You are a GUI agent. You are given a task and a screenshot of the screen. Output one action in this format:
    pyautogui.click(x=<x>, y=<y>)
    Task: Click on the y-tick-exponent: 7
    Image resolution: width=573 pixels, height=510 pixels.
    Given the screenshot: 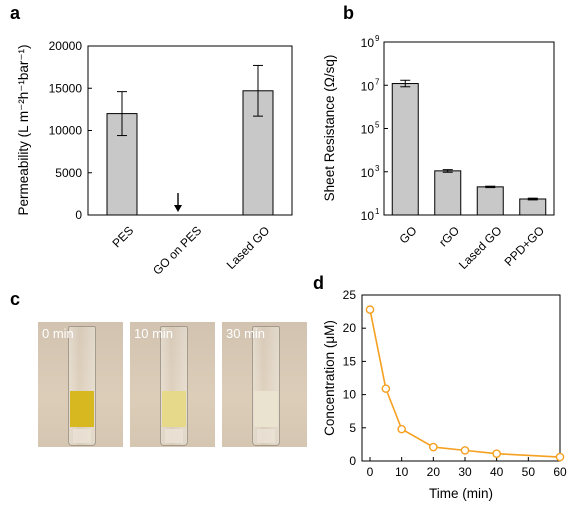 What is the action you would take?
    pyautogui.click(x=377, y=81)
    